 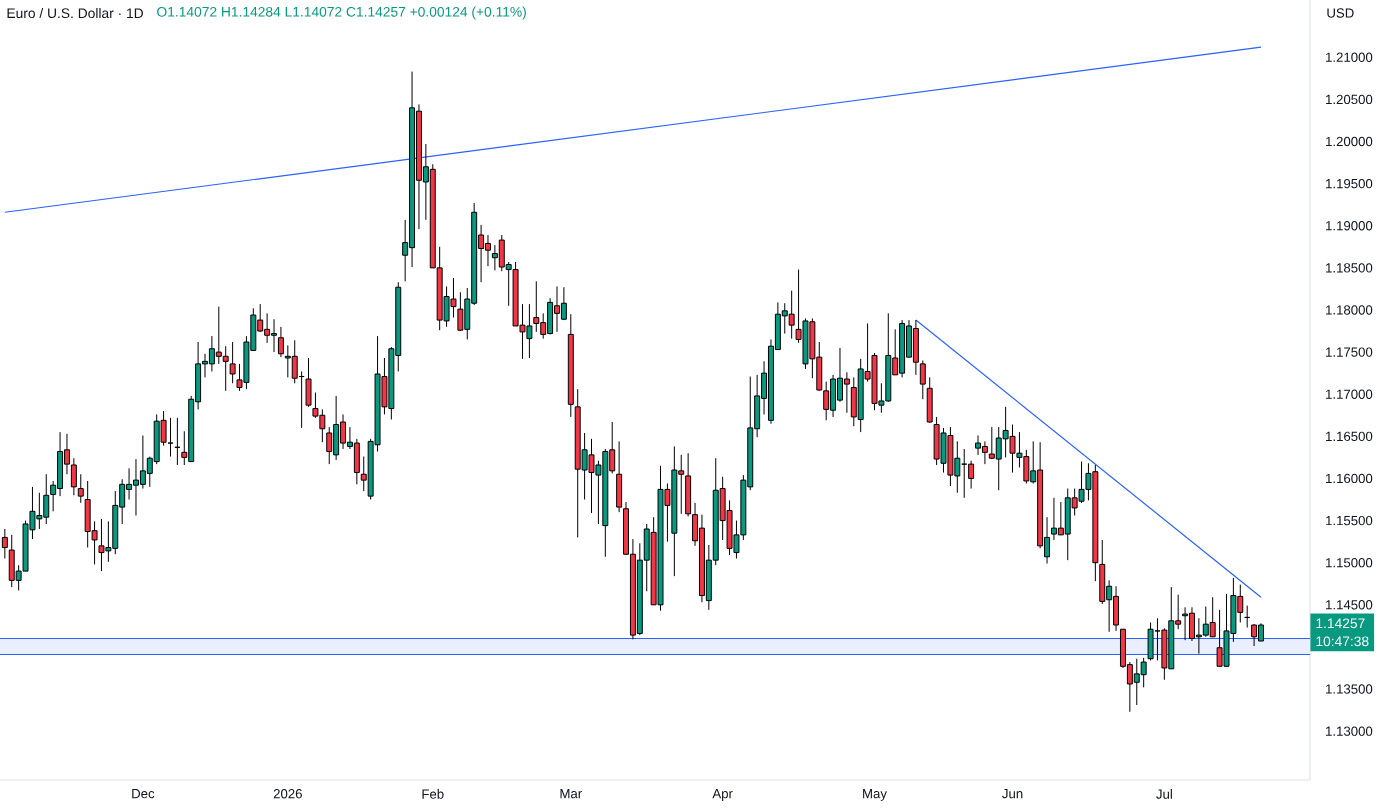 What do you see at coordinates (1349, 268) in the screenshot?
I see `y-tick-label: 1.18500` at bounding box center [1349, 268].